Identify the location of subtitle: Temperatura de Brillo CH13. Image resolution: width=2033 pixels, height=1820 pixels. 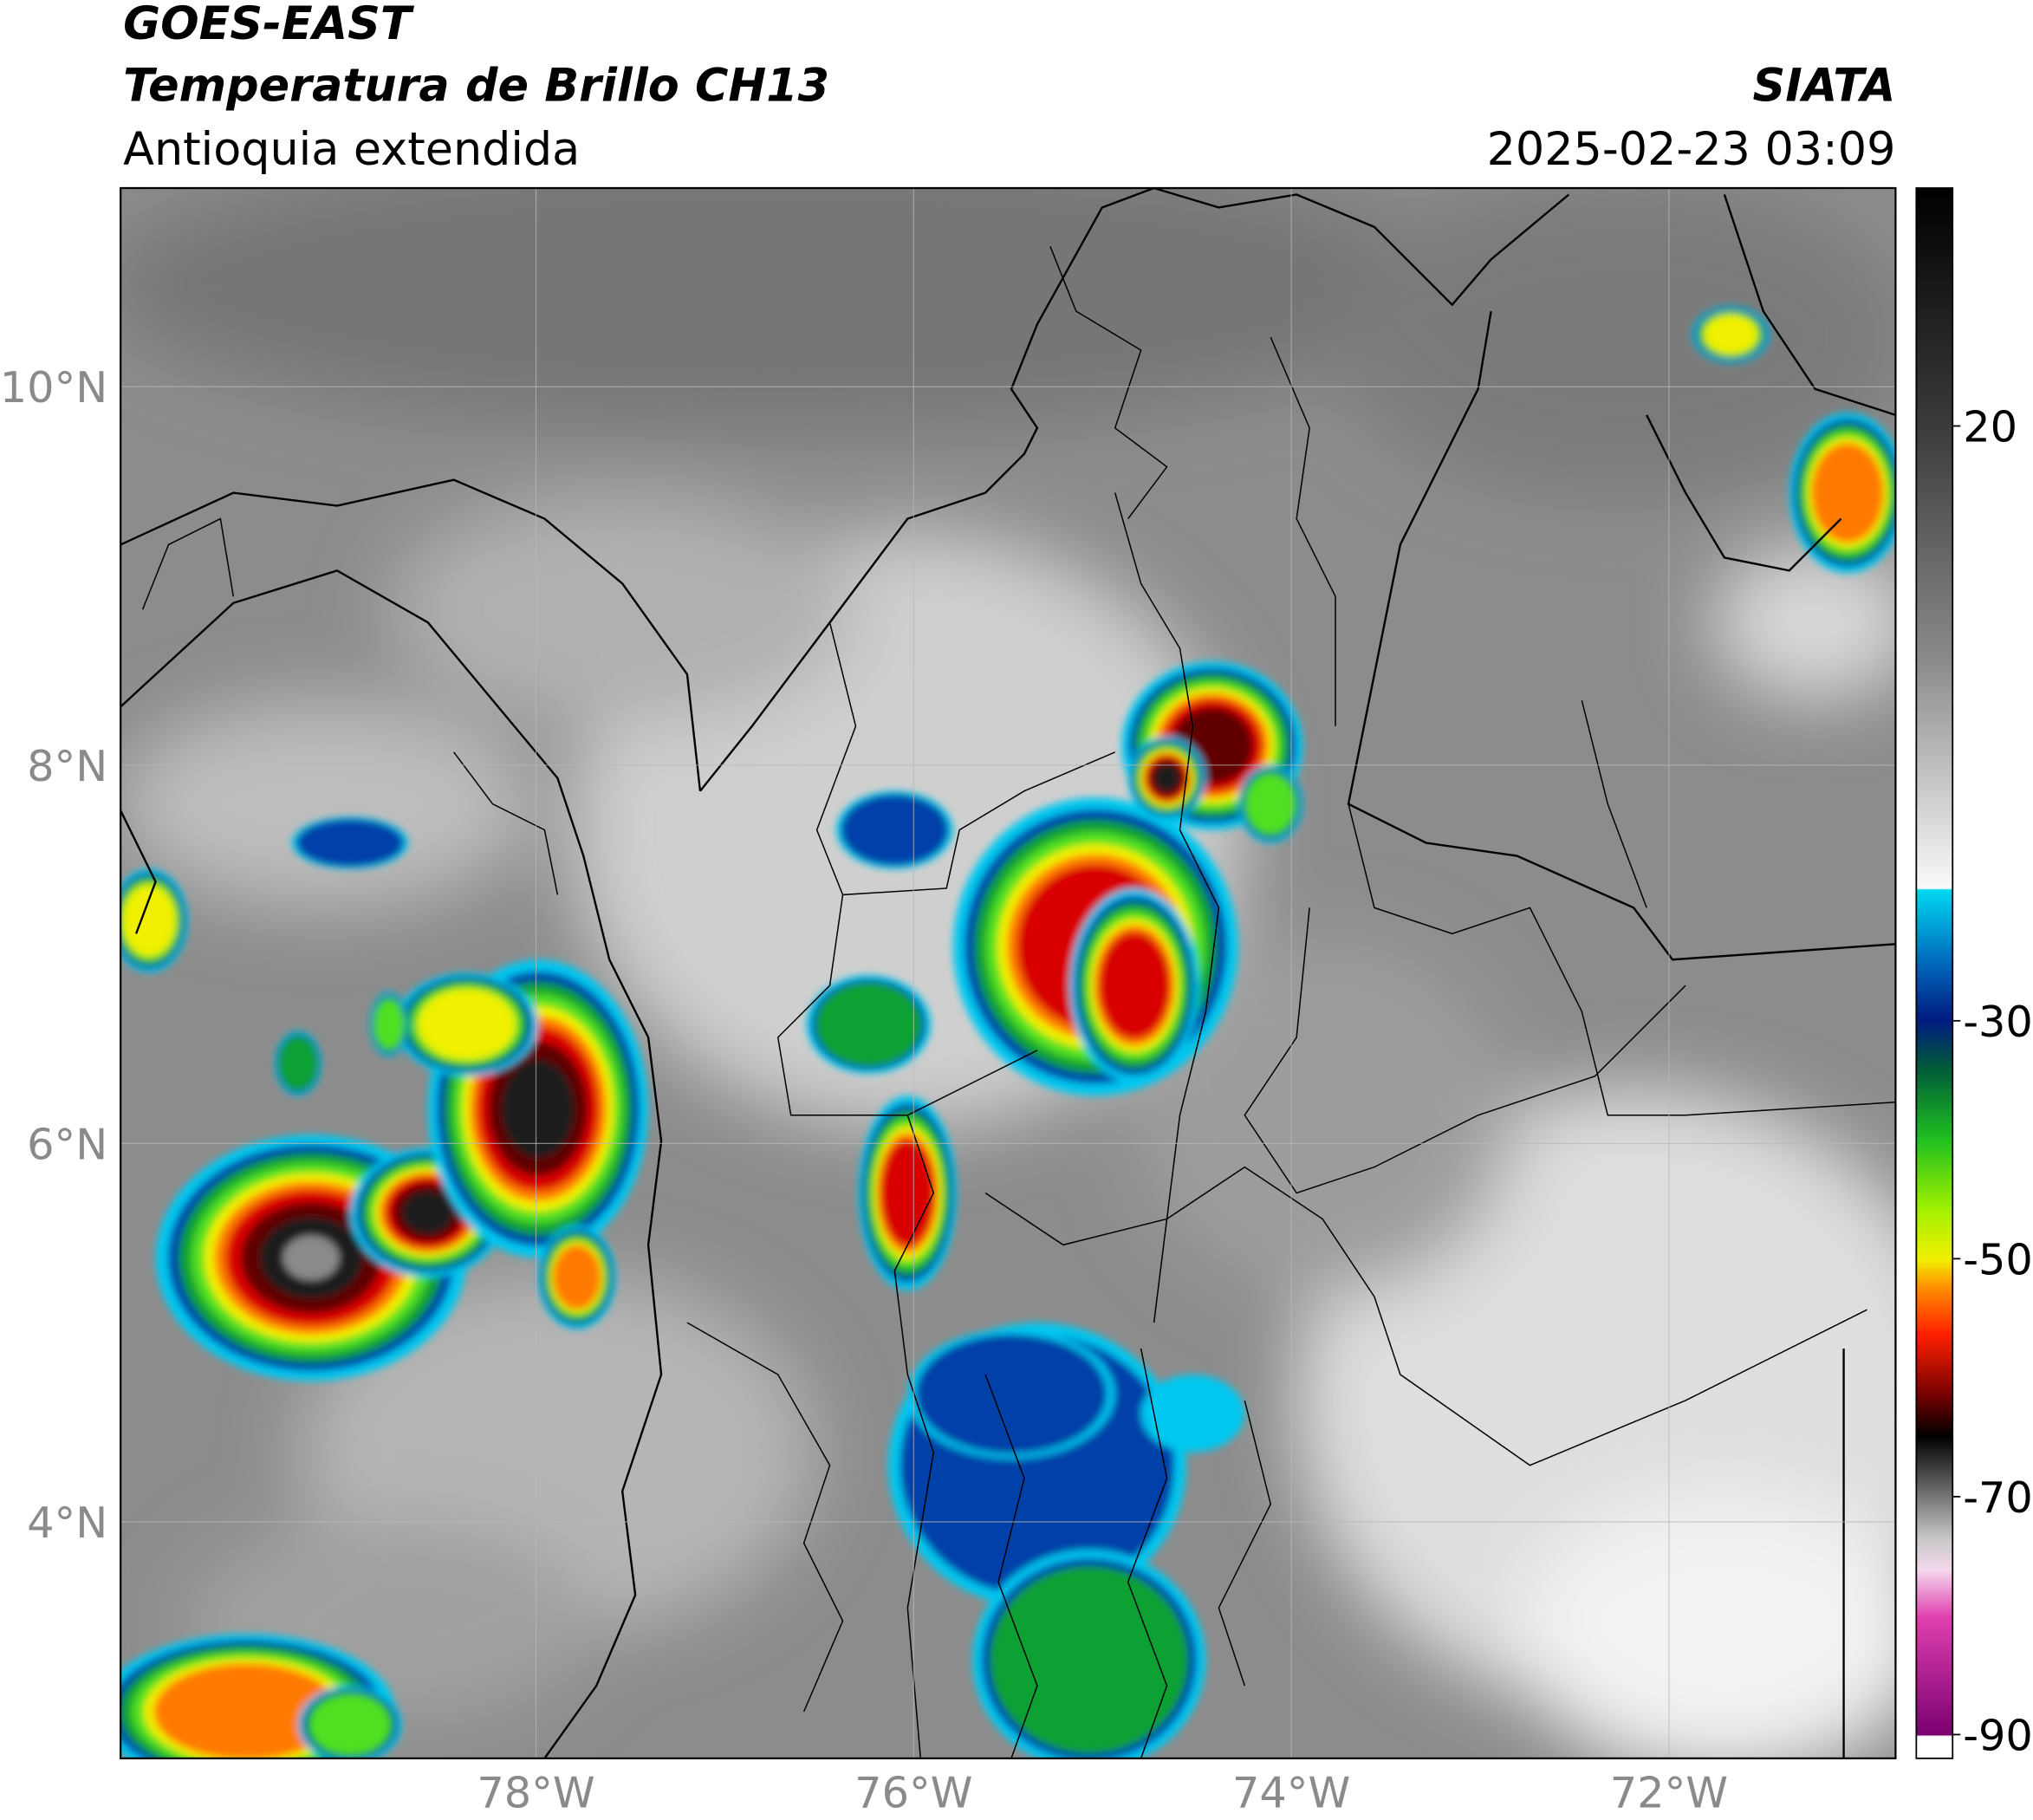
(476, 86).